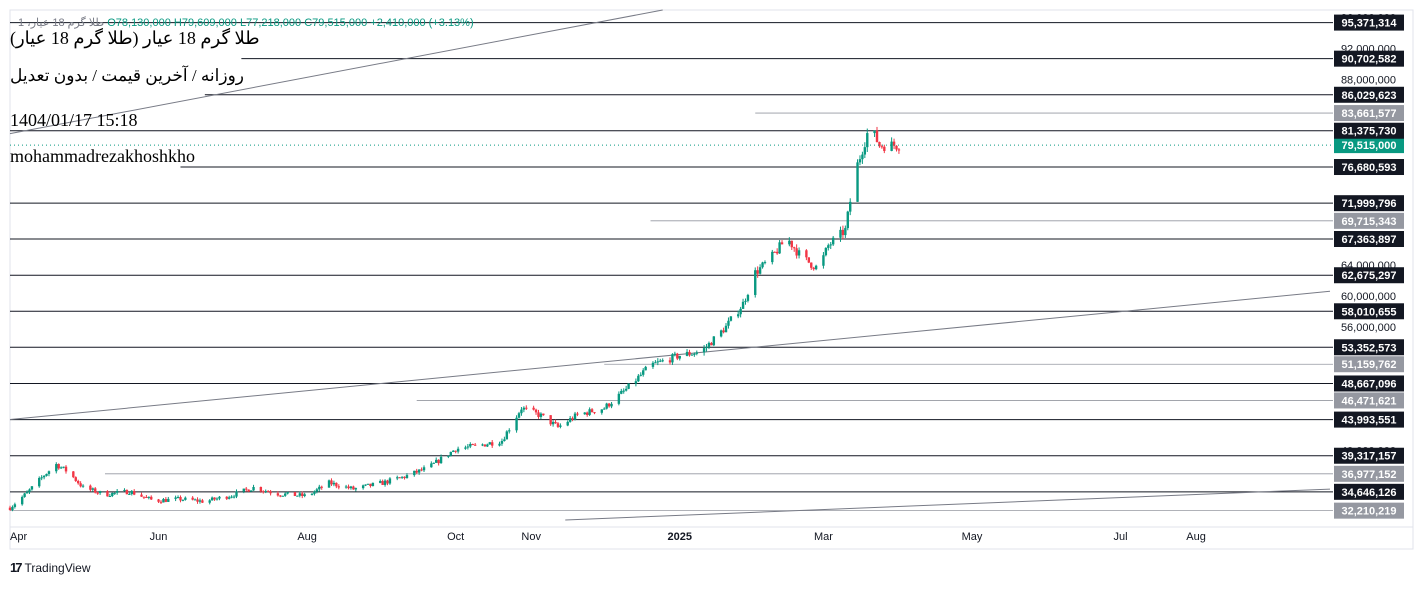 This screenshot has height=590, width=1425. I want to click on x-tick-label: 2025, so click(679, 537).